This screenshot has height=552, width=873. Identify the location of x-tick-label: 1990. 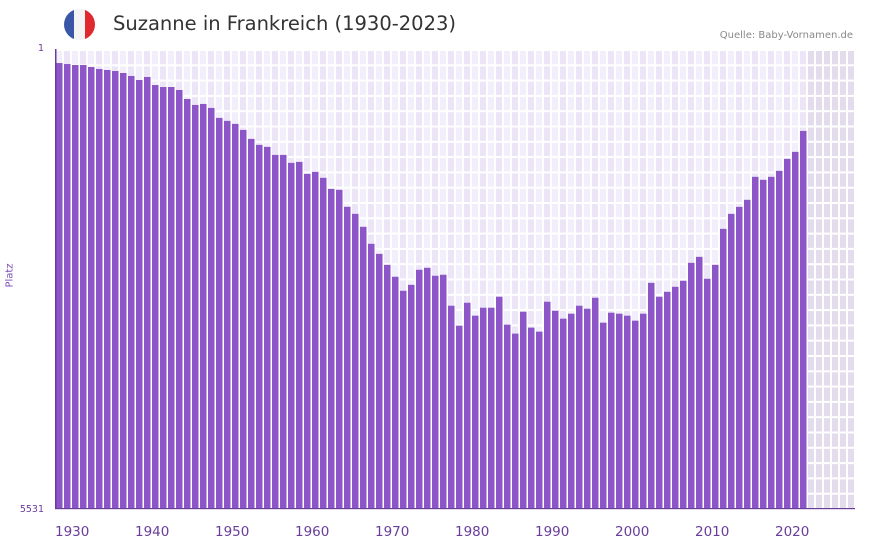
(552, 532).